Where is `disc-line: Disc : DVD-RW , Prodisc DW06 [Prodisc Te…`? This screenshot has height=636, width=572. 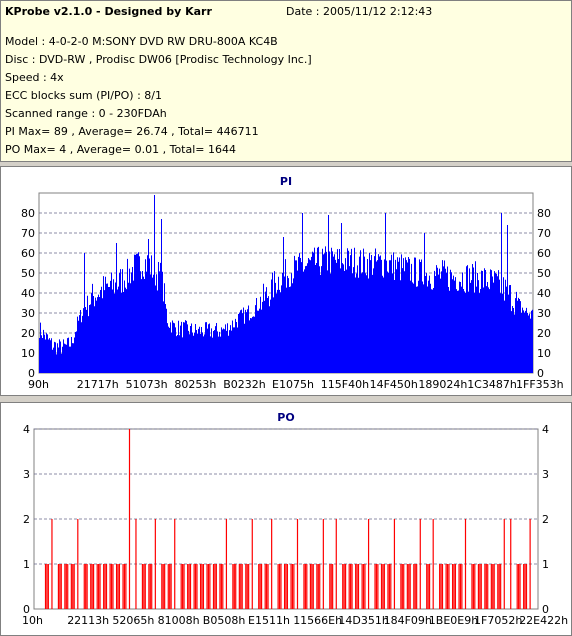
disc-line: Disc : DVD-RW , Prodisc DW06 [Prodisc Te… is located at coordinates (158, 59).